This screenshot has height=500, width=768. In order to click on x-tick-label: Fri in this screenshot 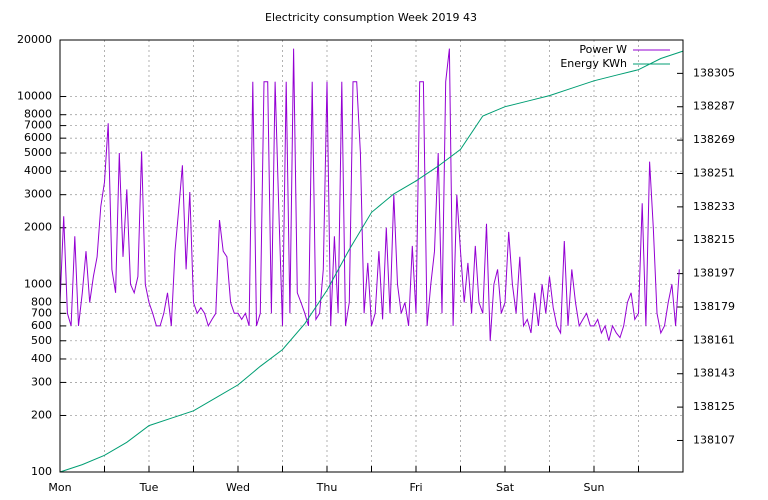, I will do `click(415, 487)`.